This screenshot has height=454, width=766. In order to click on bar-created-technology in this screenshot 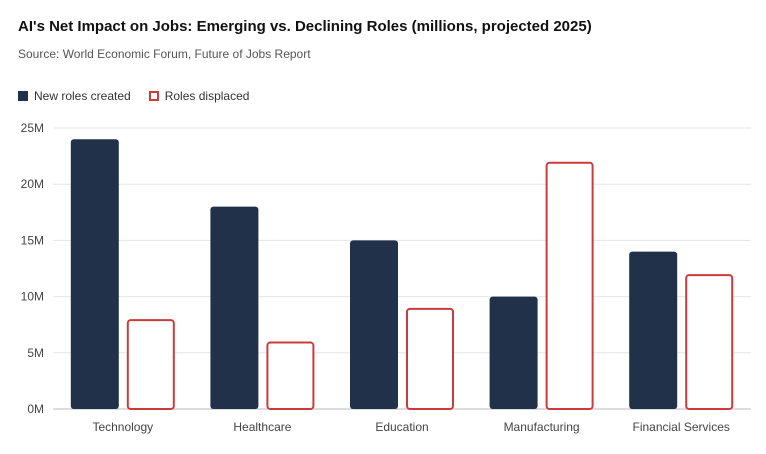, I will do `click(94, 274)`.